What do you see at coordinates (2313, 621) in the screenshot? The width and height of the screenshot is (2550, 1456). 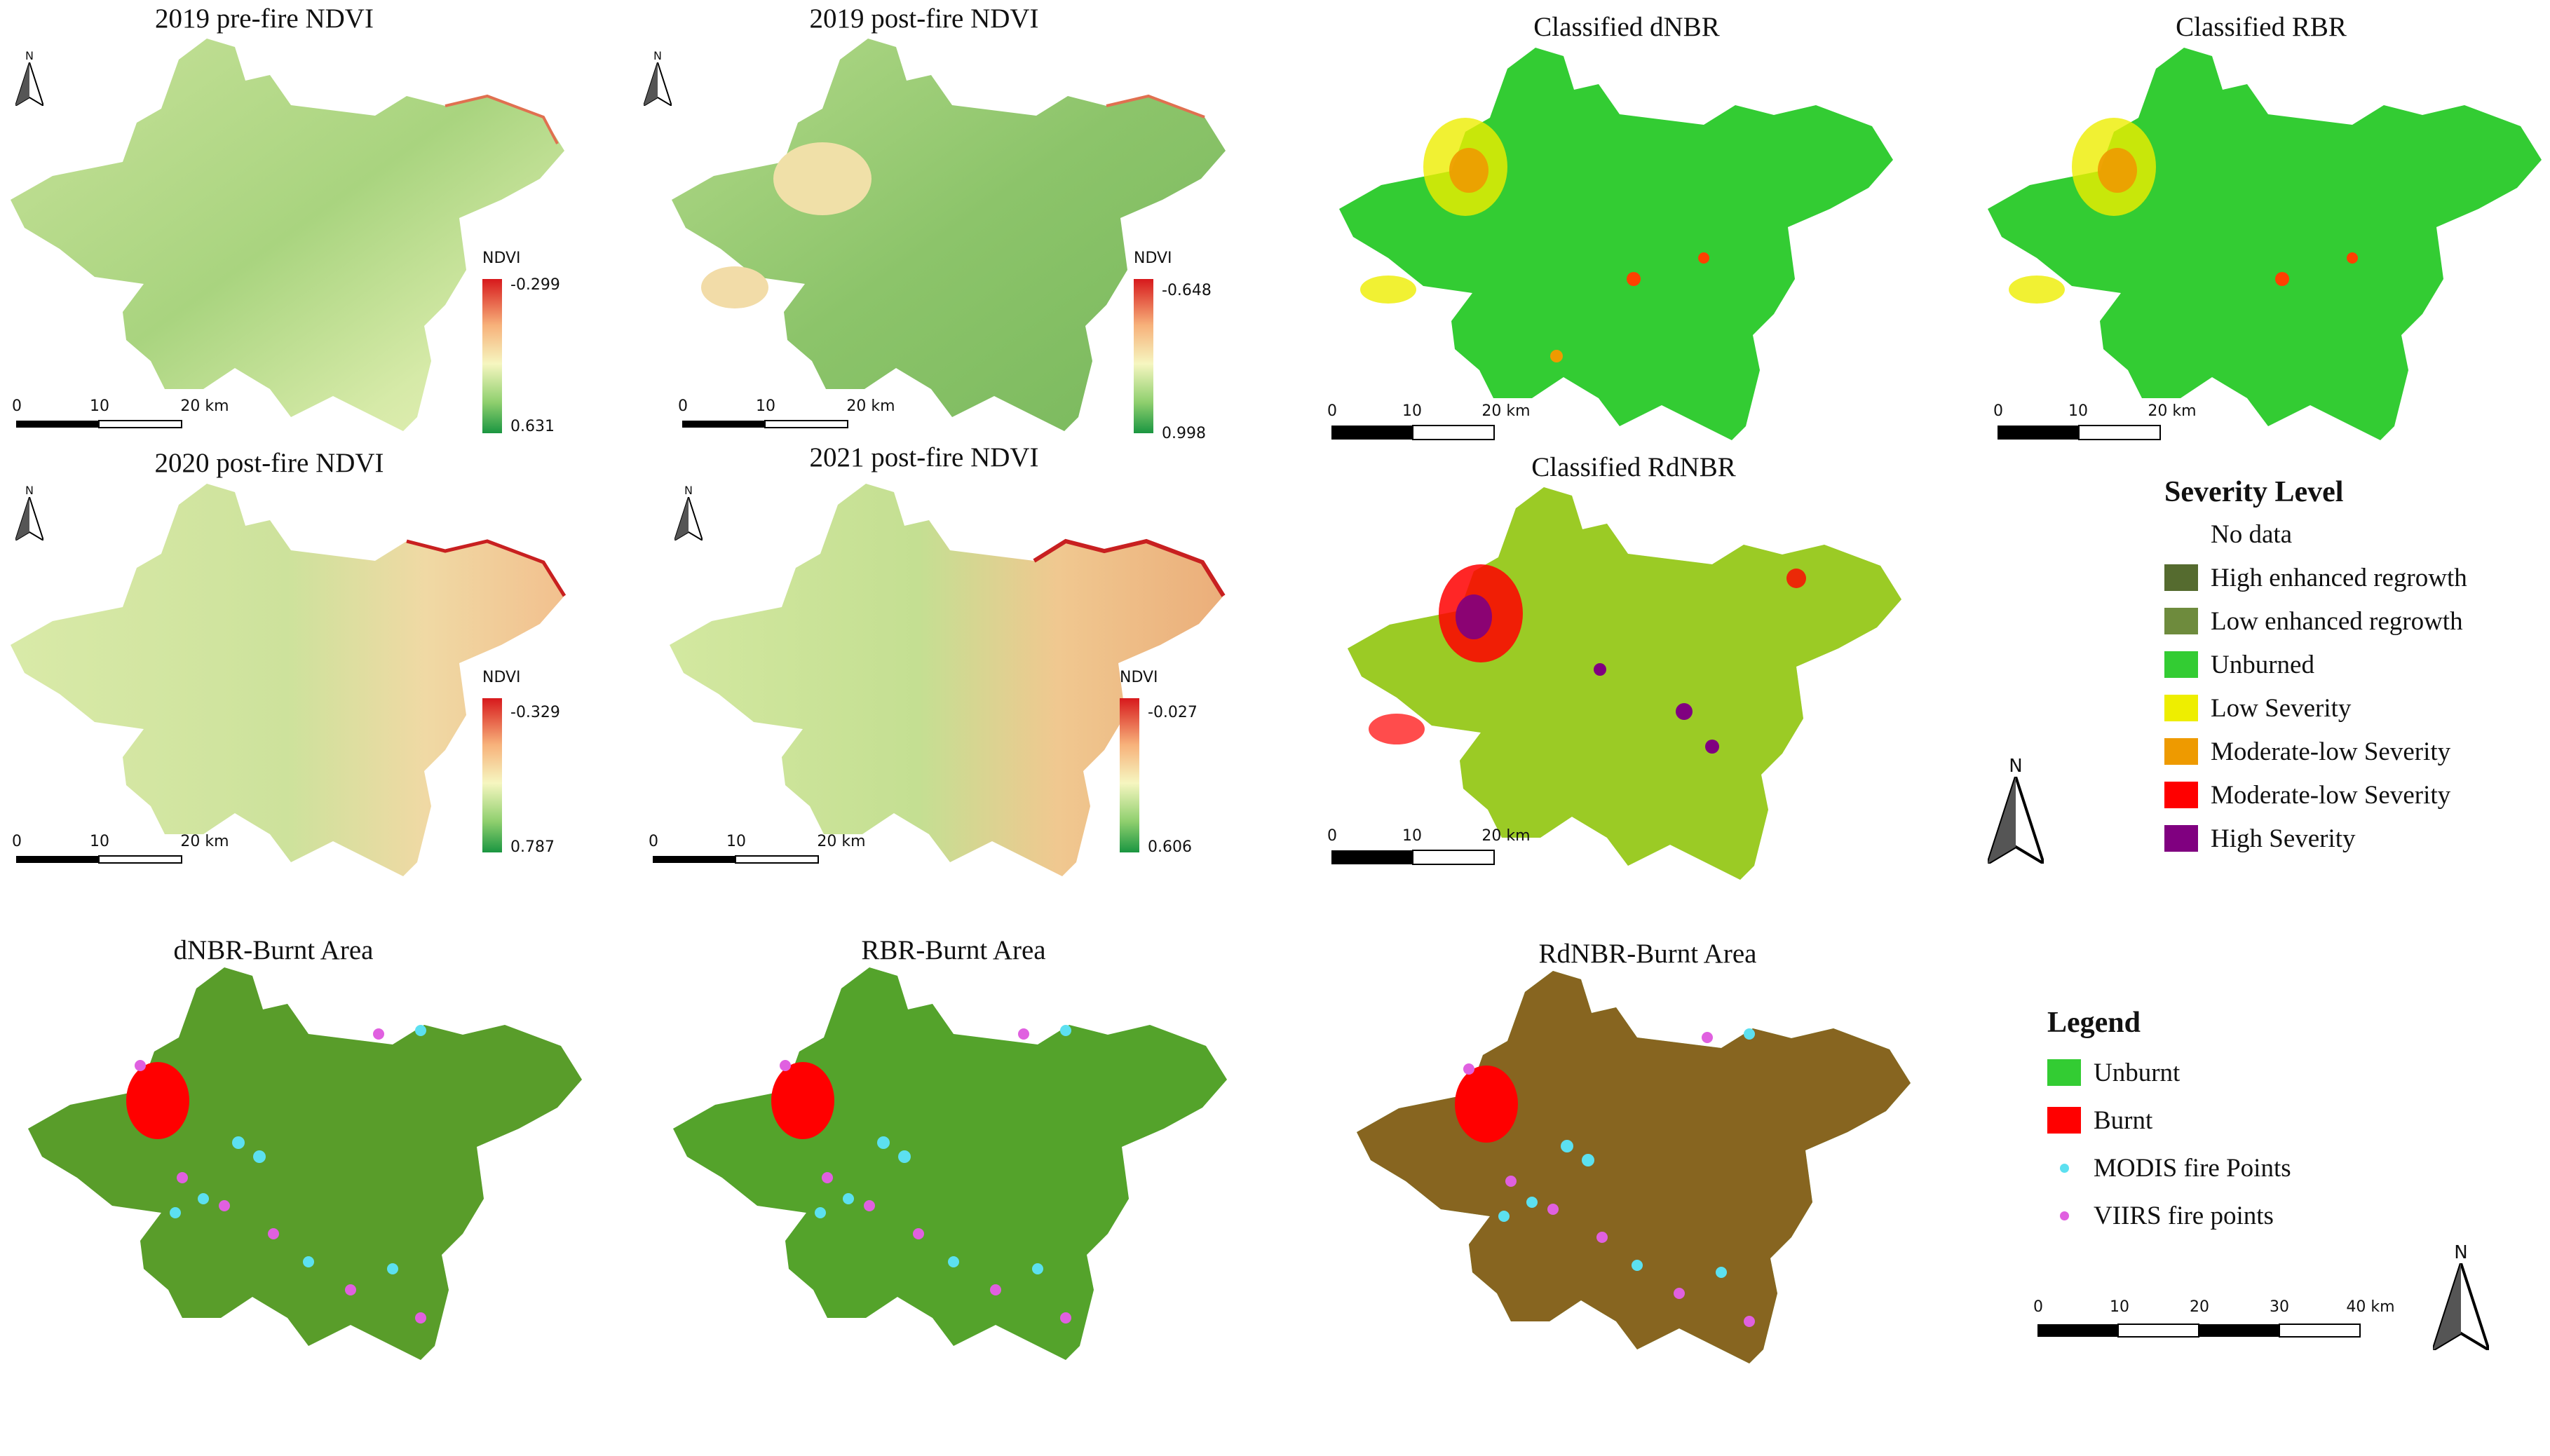 I see `legend-item: Low enhanced regrowth` at bounding box center [2313, 621].